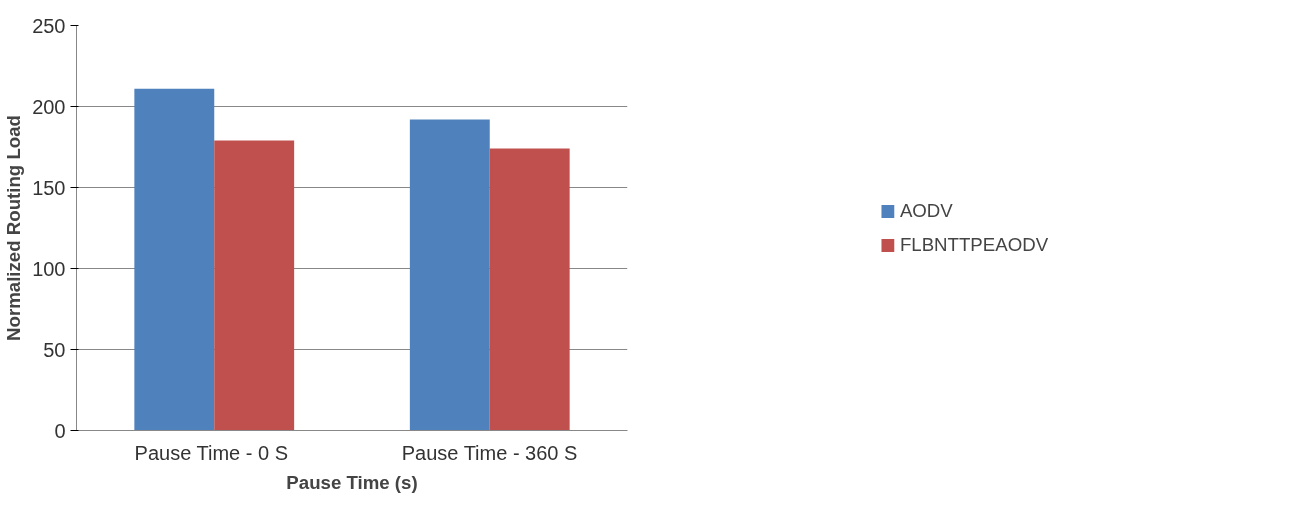 Image resolution: width=1311 pixels, height=505 pixels. Describe the element at coordinates (14, 228) in the screenshot. I see `y-axis-title: Normalized Routing Load` at that location.